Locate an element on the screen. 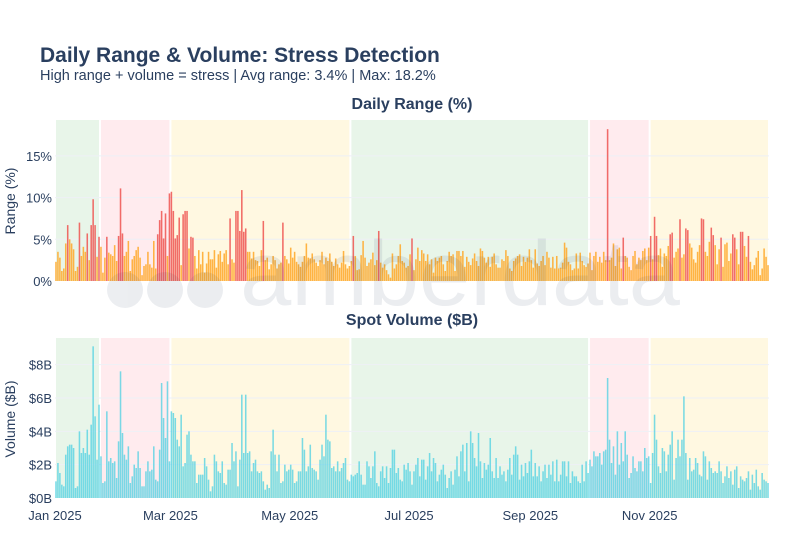 This screenshot has height=545, width=810. x-tick-label: Sep 2025 is located at coordinates (531, 515).